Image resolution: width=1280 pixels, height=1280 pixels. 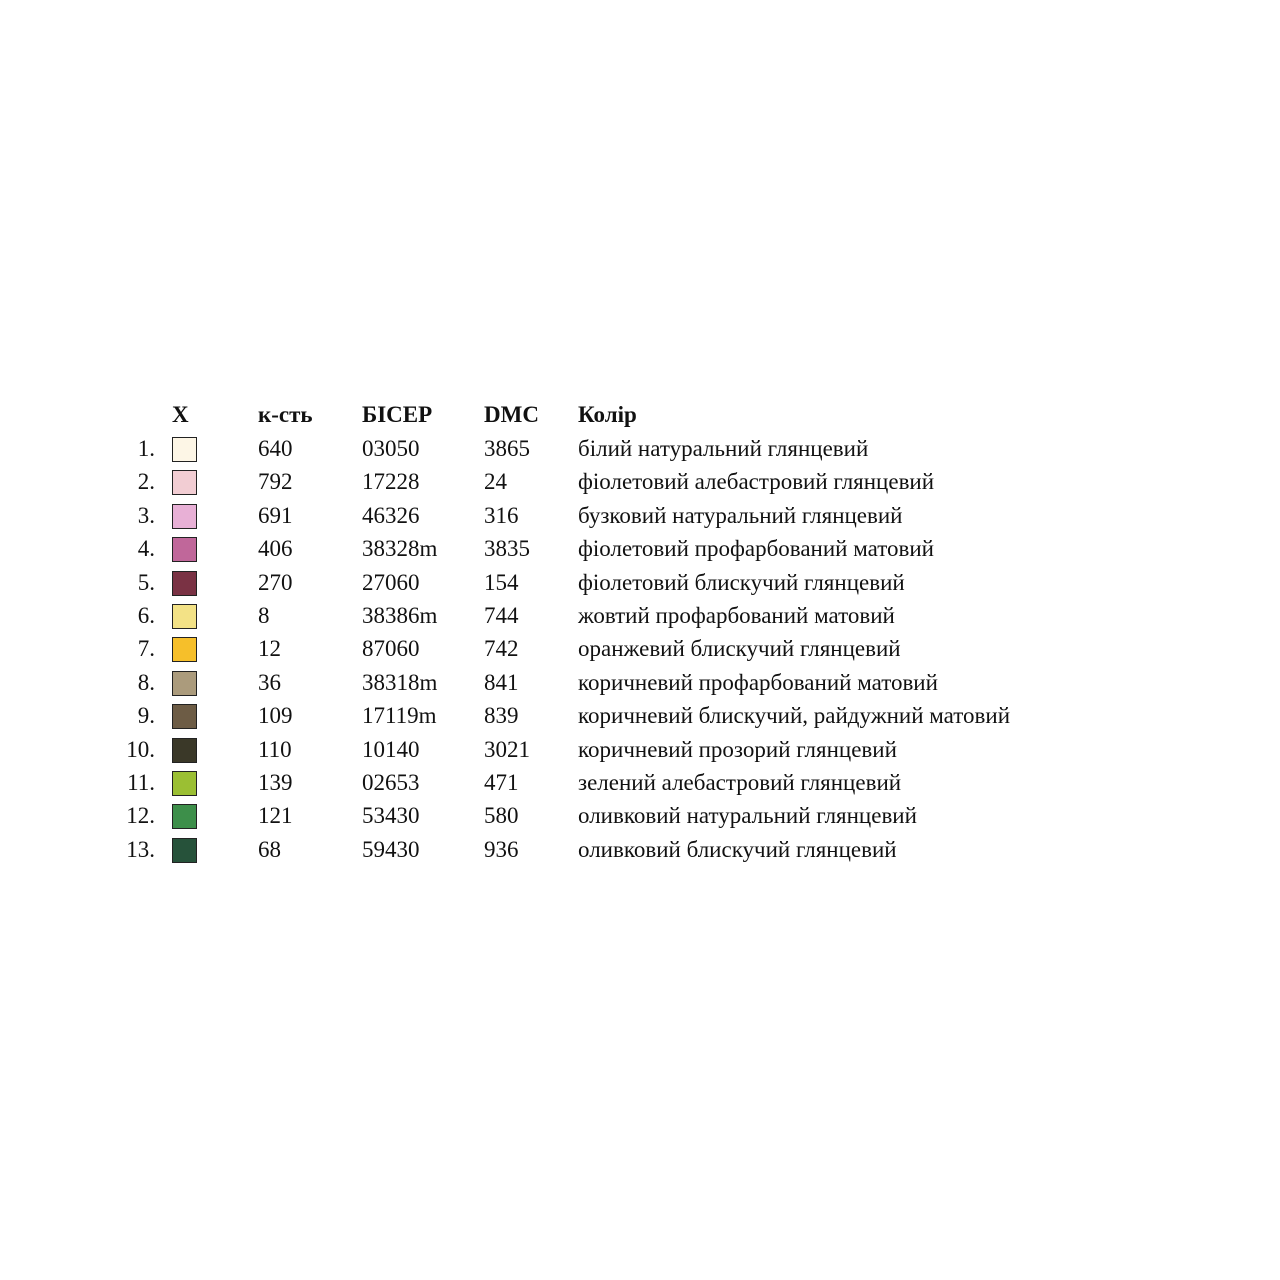 What do you see at coordinates (275, 716) in the screenshot?
I see `quantity: 109` at bounding box center [275, 716].